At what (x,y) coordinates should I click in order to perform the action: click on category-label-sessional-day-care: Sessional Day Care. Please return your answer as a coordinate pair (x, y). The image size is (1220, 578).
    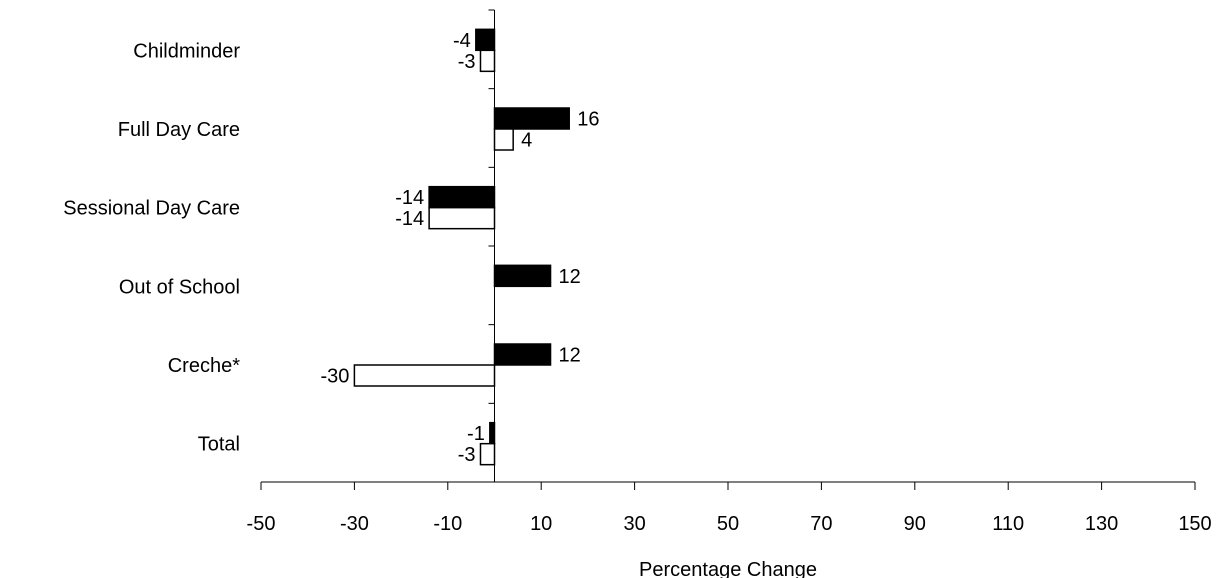
    Looking at the image, I should click on (151, 209).